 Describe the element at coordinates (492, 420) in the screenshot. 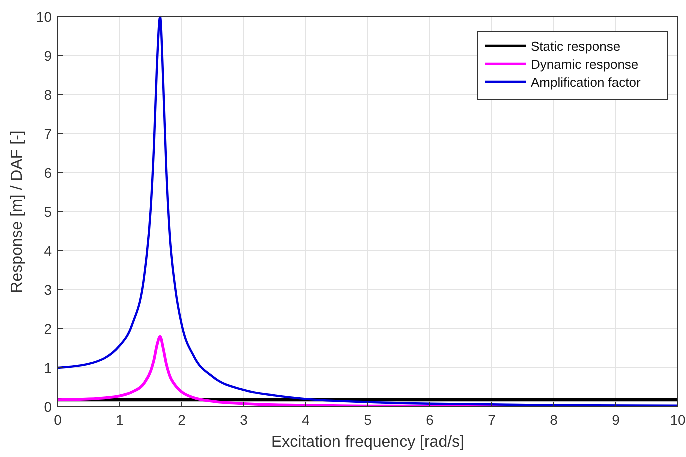

I see `x-tick-label: 7` at that location.